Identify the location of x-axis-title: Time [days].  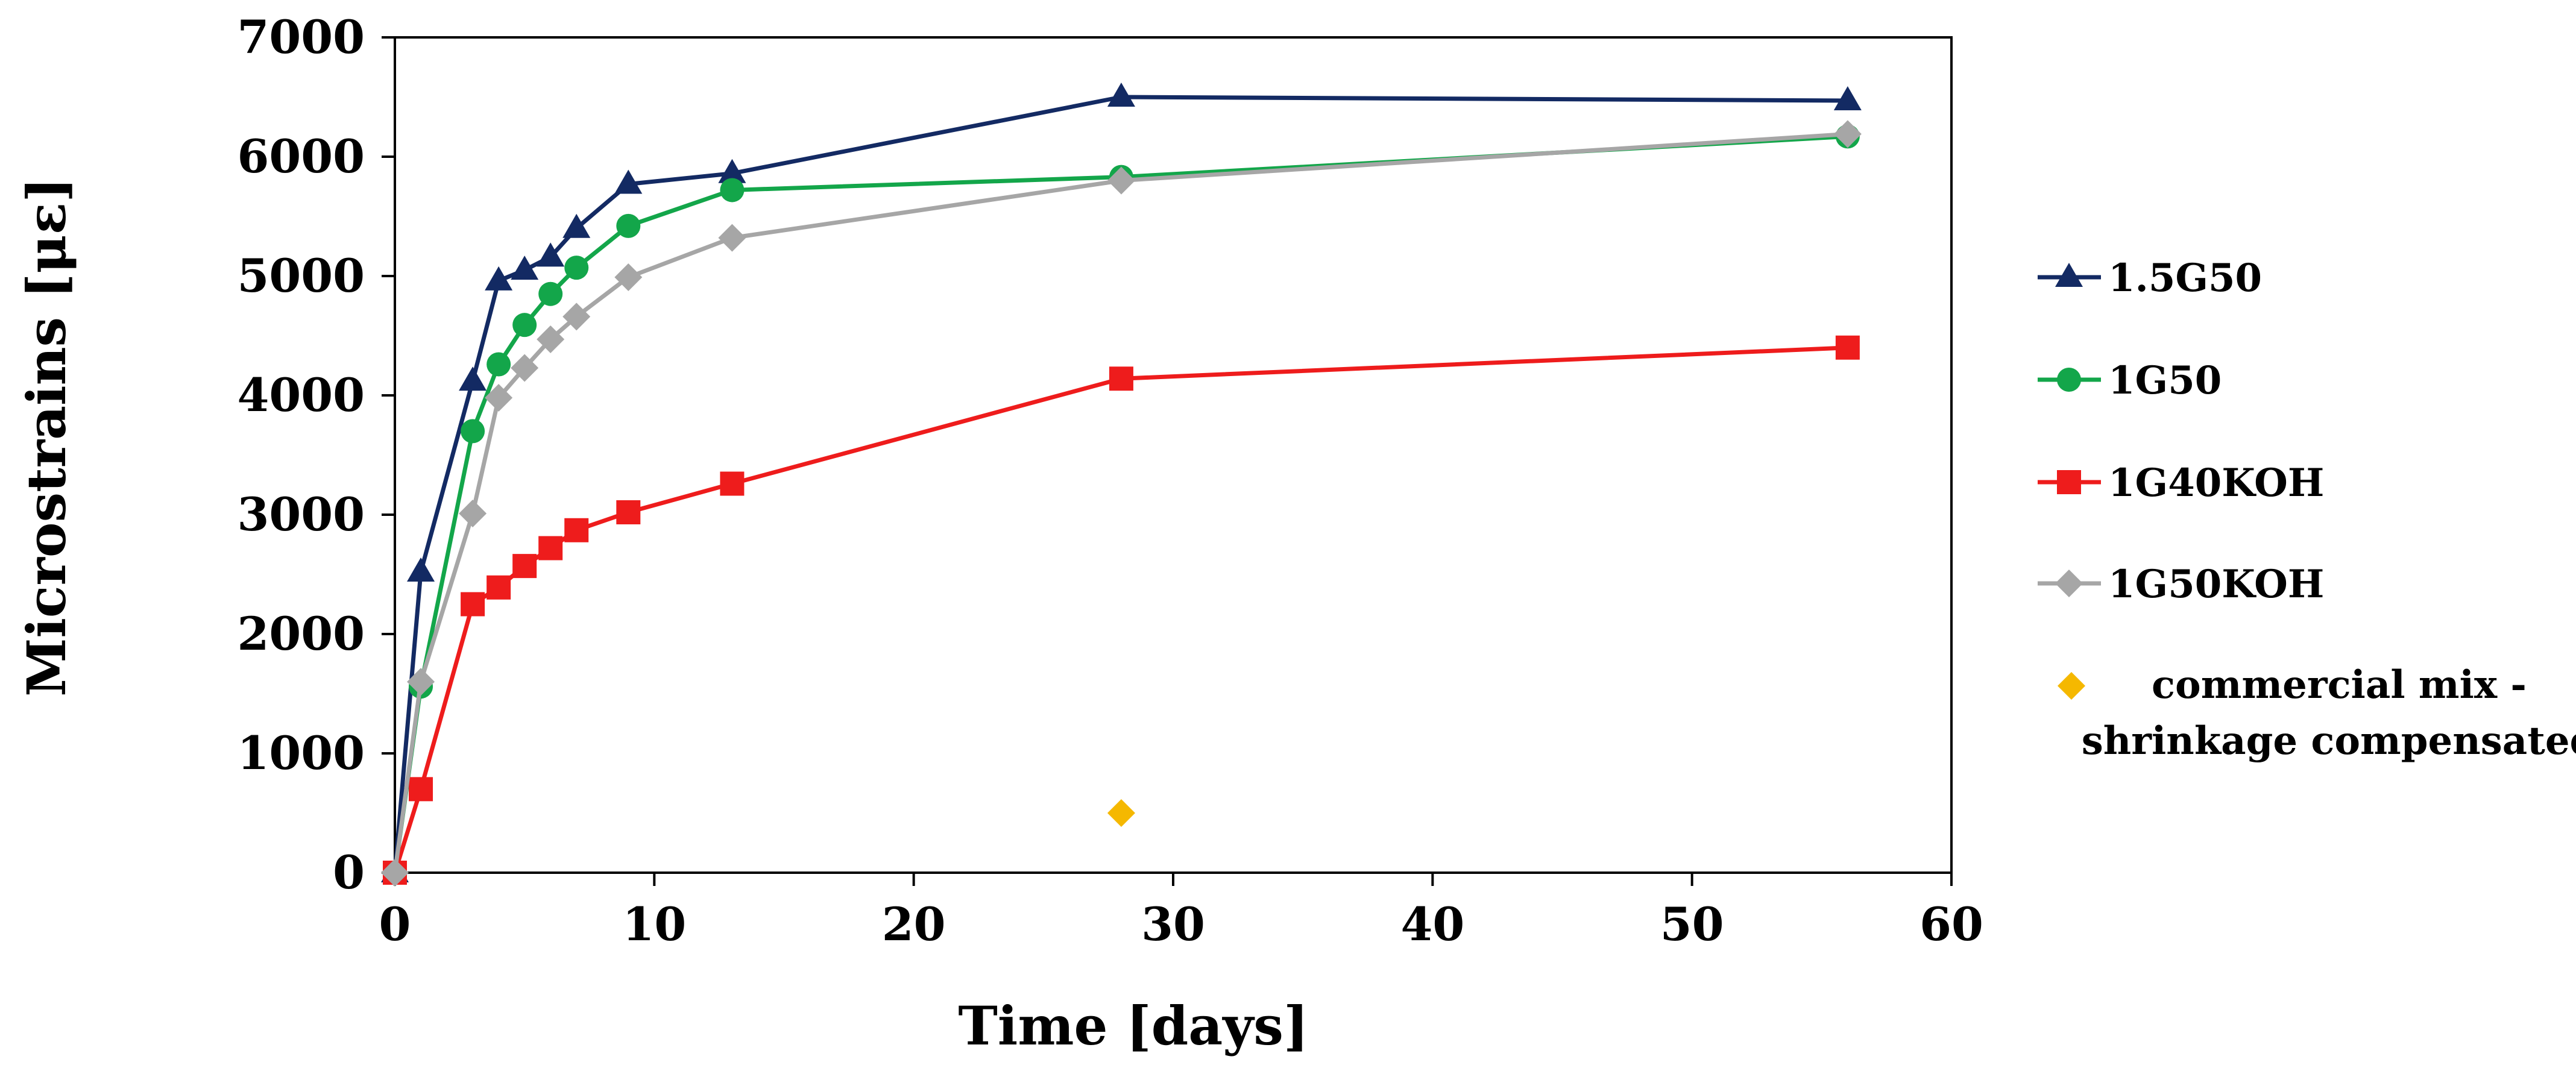
(1133, 1025).